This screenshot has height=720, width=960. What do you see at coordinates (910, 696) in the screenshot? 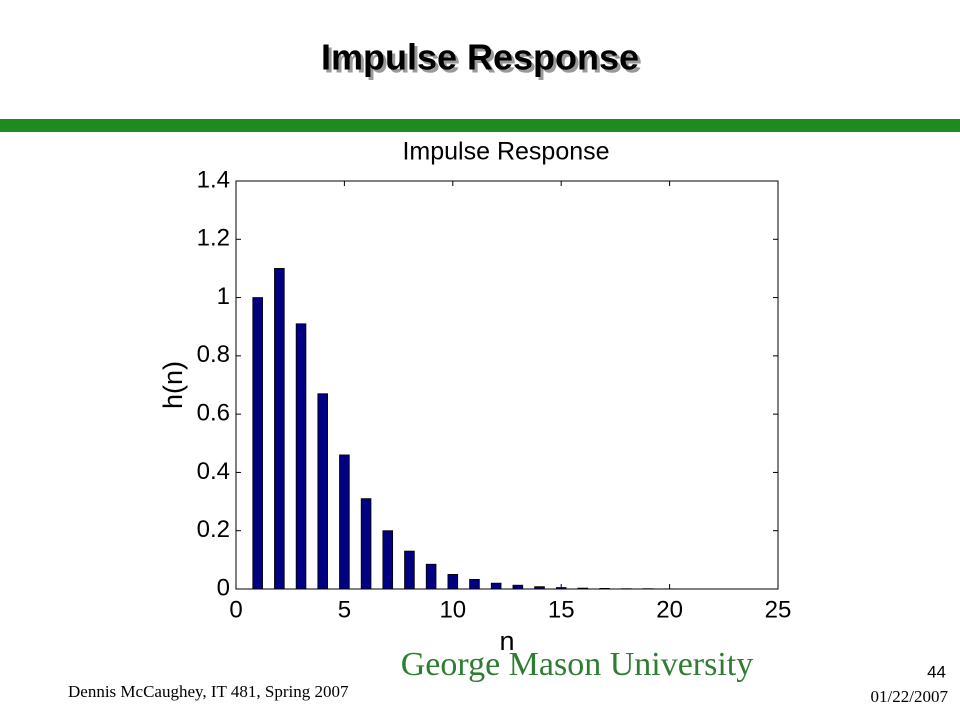
I see `date: 01/22/2007` at bounding box center [910, 696].